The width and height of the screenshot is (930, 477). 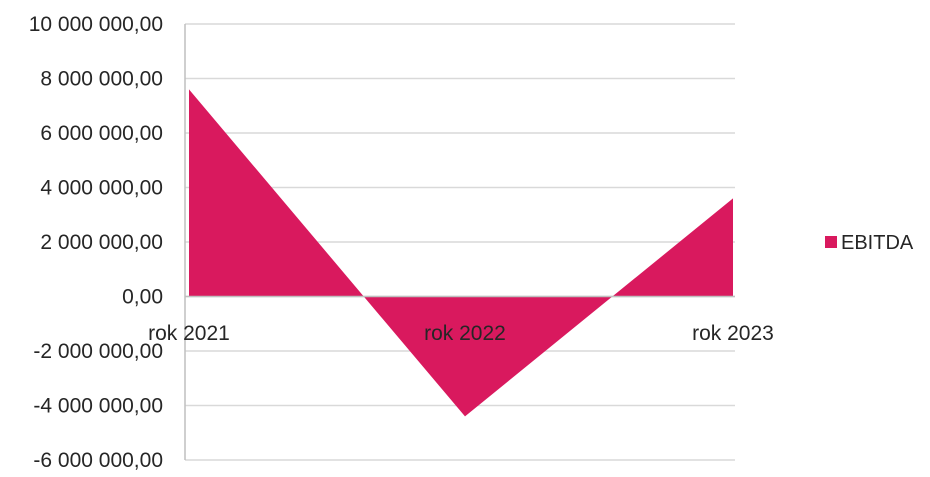 I want to click on legend-swatch-ebitda, so click(x=831, y=242).